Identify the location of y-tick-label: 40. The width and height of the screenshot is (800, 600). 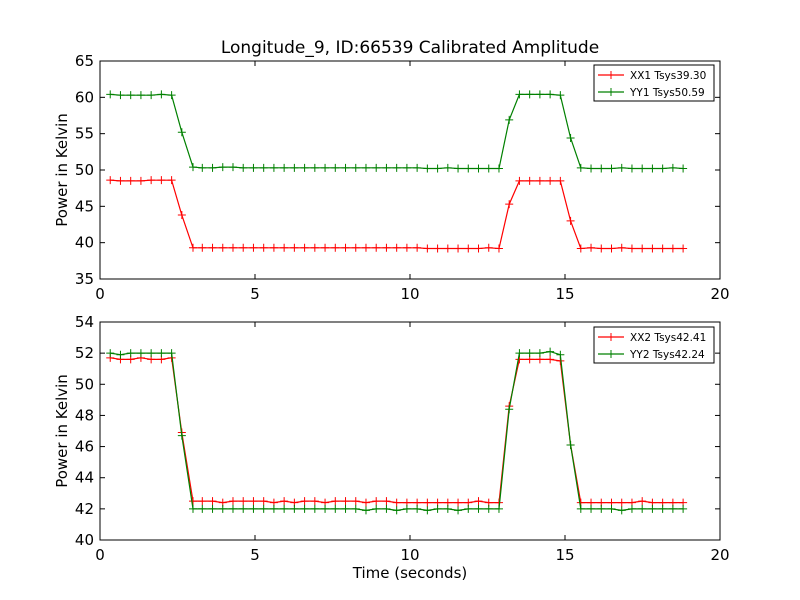
(84, 540).